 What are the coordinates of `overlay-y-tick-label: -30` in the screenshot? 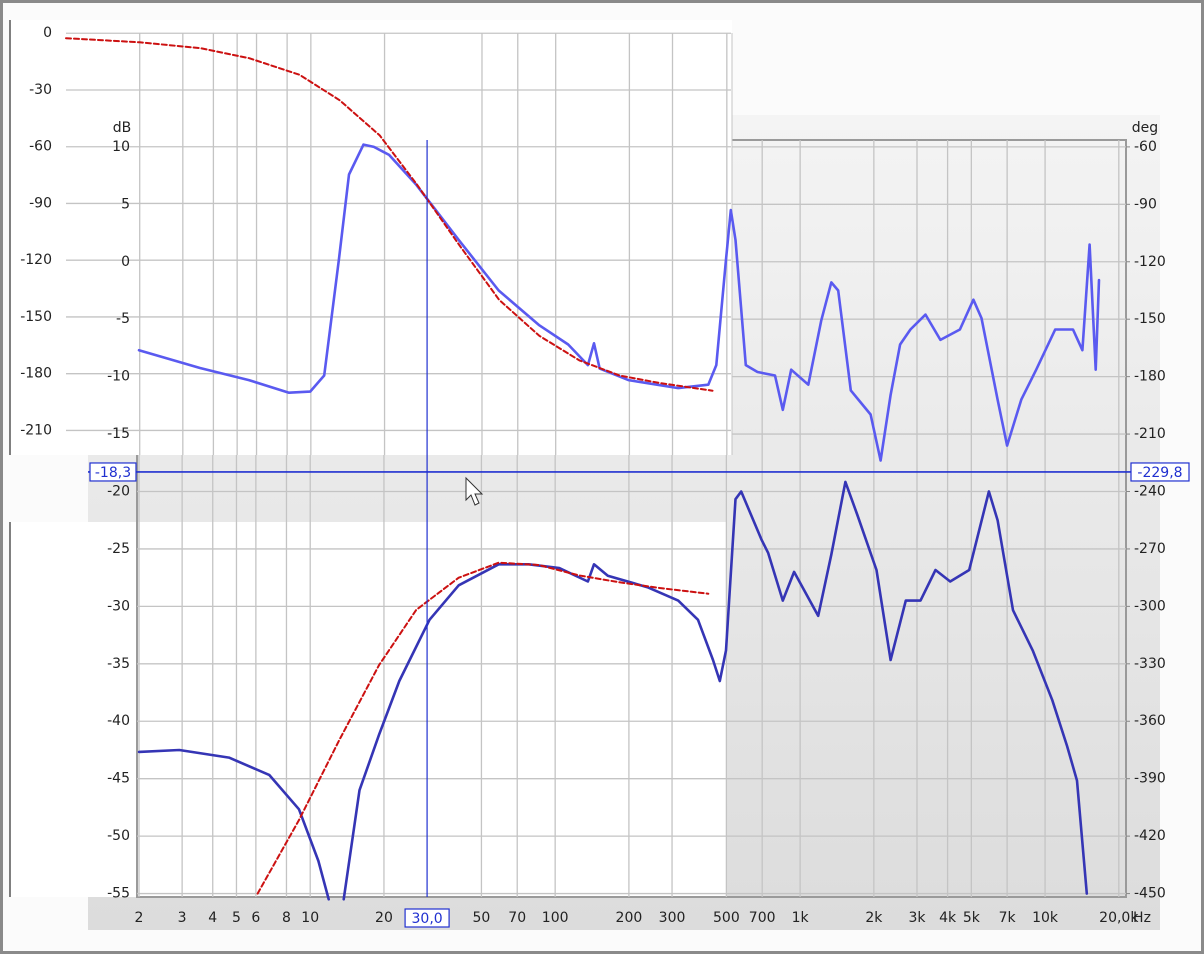 It's located at (40, 90).